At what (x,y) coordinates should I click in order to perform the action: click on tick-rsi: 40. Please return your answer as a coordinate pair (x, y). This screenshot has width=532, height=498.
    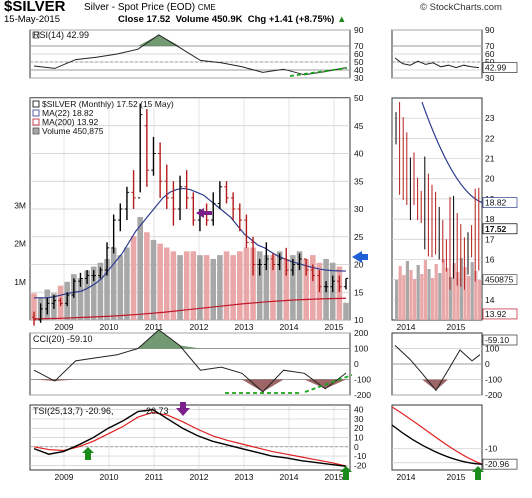
    Looking at the image, I should click on (359, 70).